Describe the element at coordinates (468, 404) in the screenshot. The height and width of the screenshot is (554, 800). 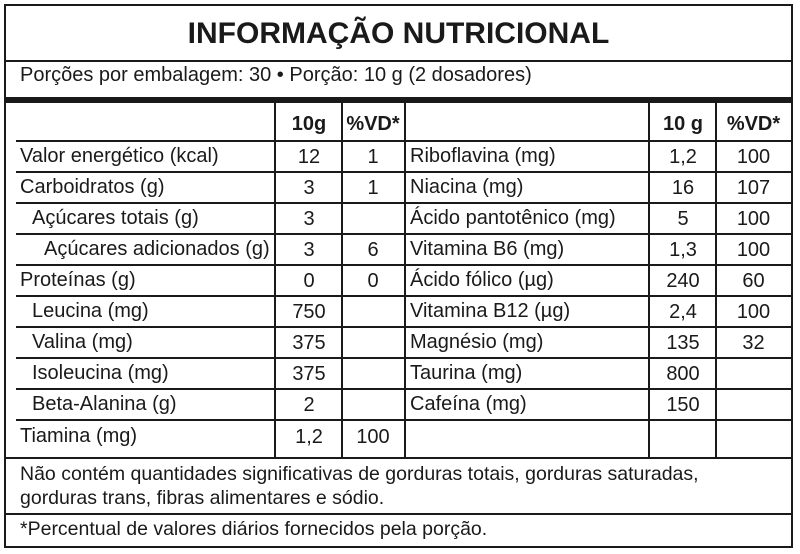
I see `nutrient-name: Cafeína (mg)` at that location.